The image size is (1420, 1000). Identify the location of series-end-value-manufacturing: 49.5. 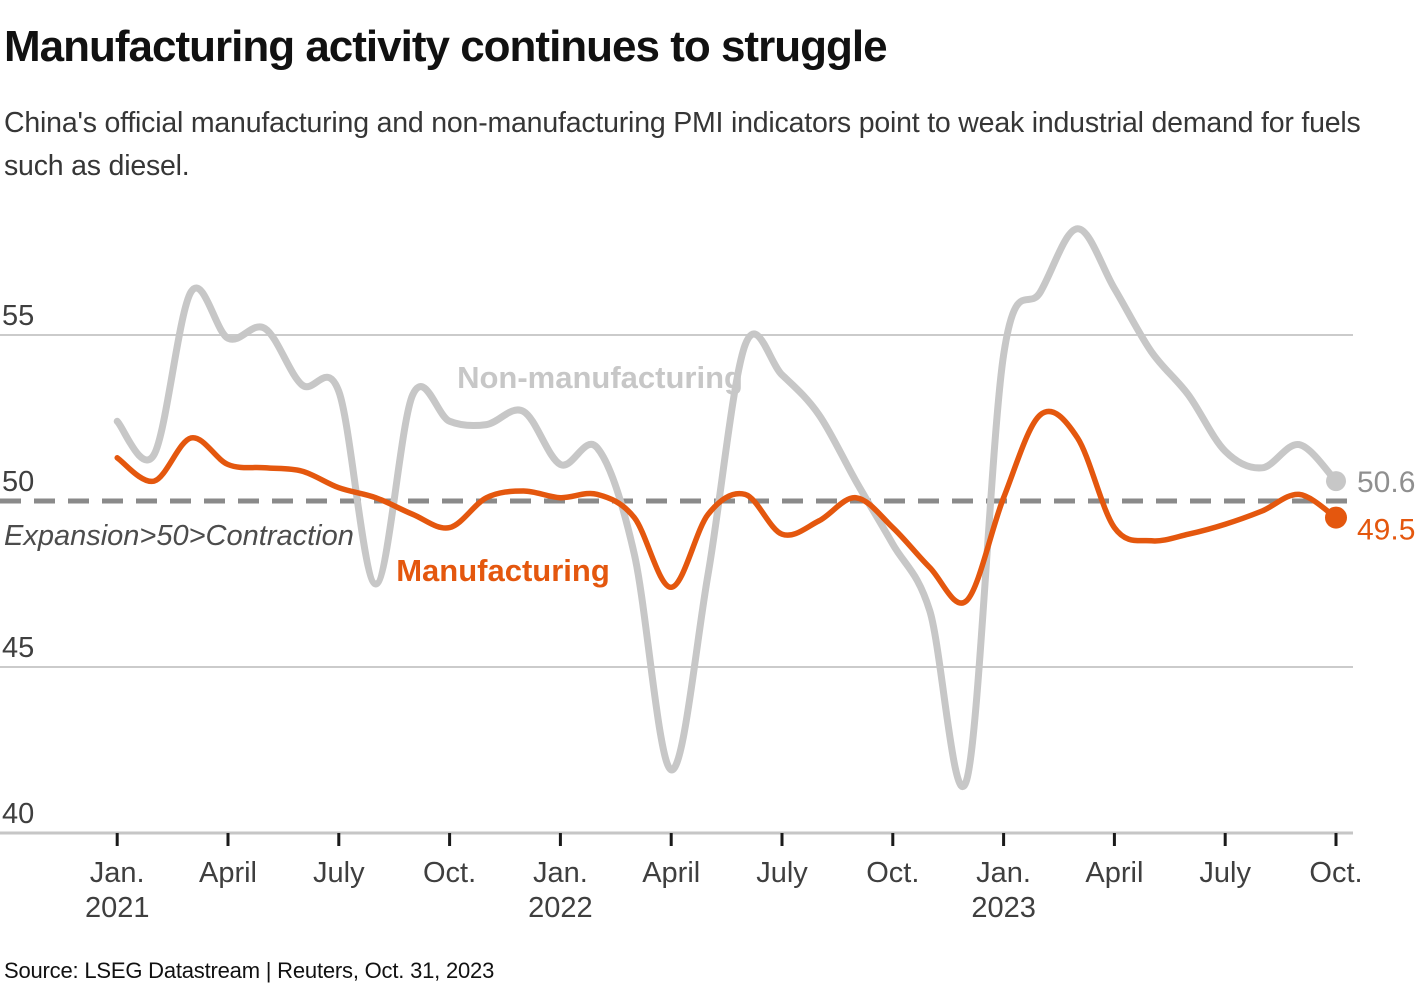
(1386, 530).